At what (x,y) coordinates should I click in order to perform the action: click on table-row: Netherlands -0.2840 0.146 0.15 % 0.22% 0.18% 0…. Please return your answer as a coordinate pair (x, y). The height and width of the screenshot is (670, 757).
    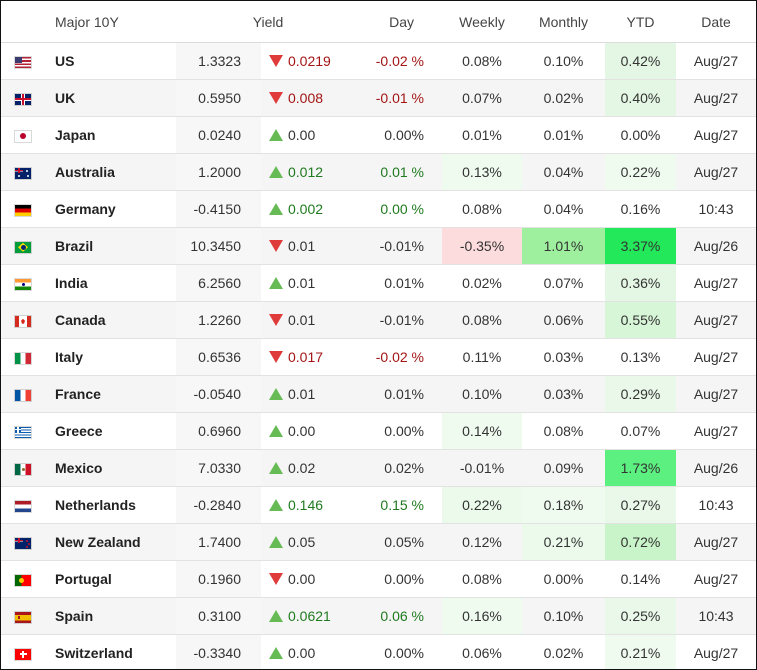
    Looking at the image, I should click on (378, 505).